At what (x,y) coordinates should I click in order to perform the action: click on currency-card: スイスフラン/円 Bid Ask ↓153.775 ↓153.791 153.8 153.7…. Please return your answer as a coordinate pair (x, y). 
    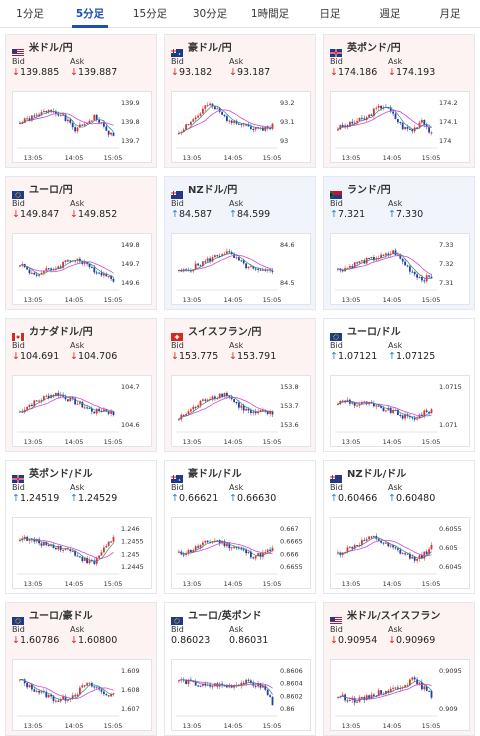
    Looking at the image, I should click on (240, 385).